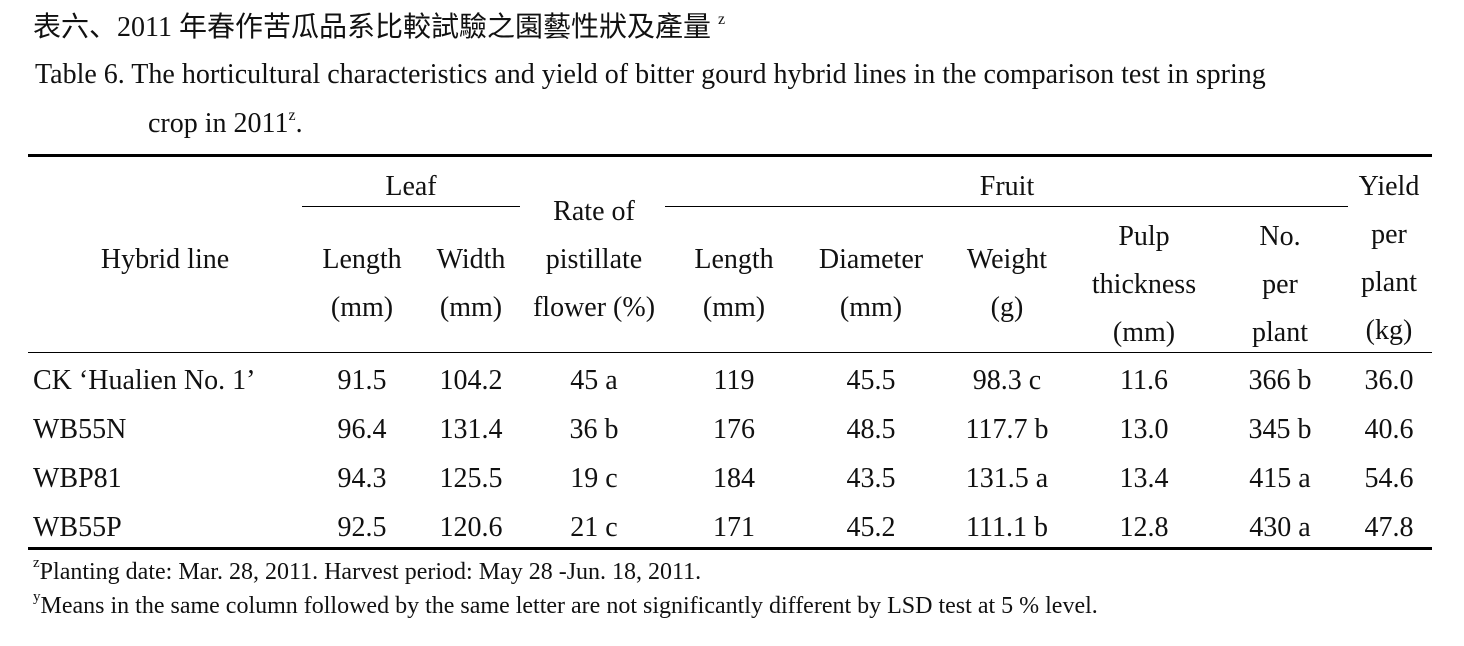 Image resolution: width=1464 pixels, height=646 pixels. What do you see at coordinates (471, 527) in the screenshot?
I see `cell: 120.6` at bounding box center [471, 527].